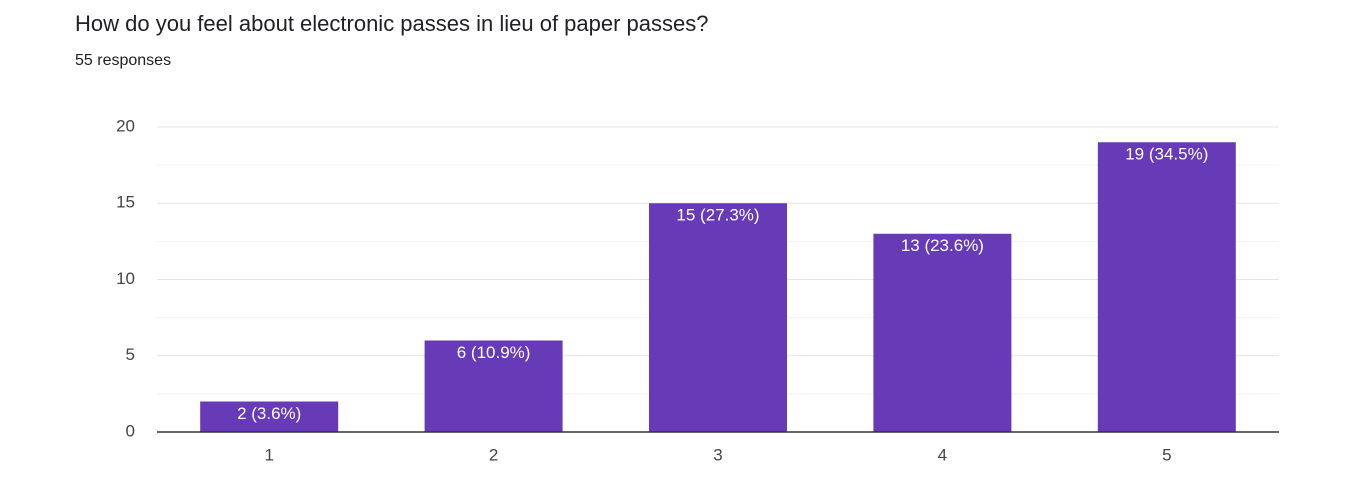  I want to click on y-tick-label: 15, so click(125, 202).